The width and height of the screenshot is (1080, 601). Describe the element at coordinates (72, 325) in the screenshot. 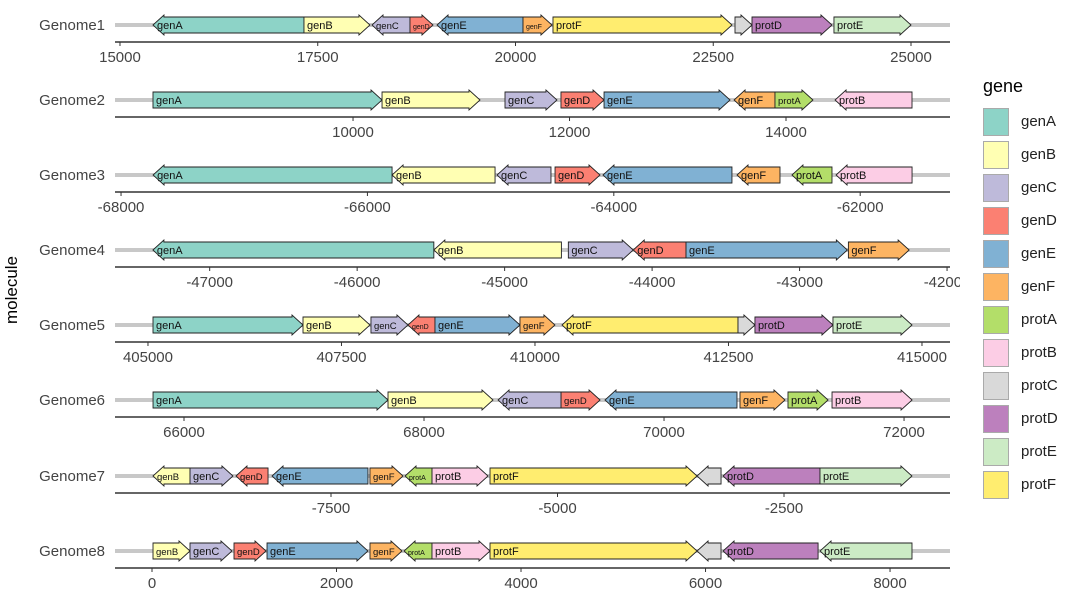

I see `molecule-label: Genome5` at that location.